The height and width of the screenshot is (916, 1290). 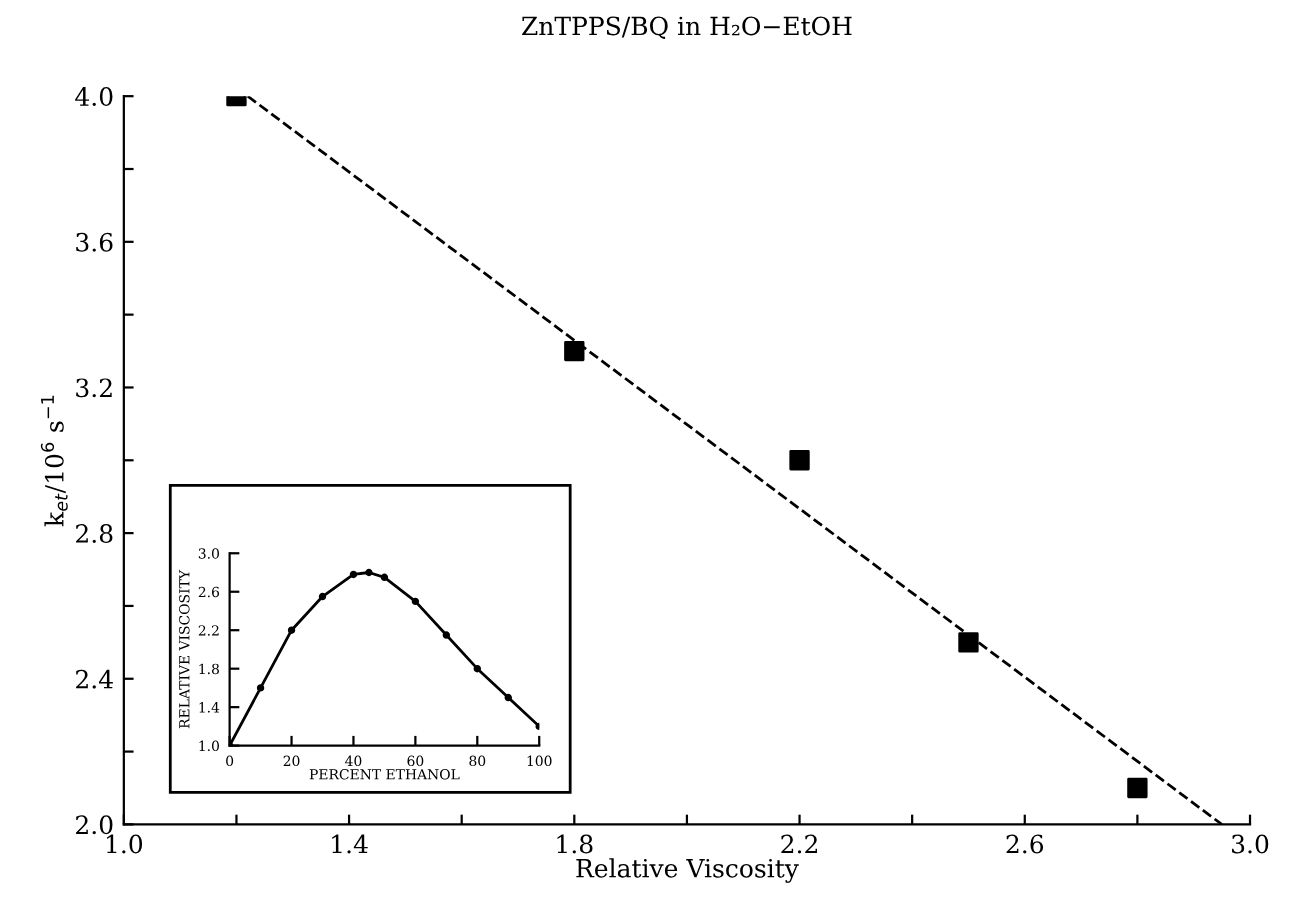 What do you see at coordinates (687, 870) in the screenshot?
I see `x-axis-title: Relative Viscosity` at bounding box center [687, 870].